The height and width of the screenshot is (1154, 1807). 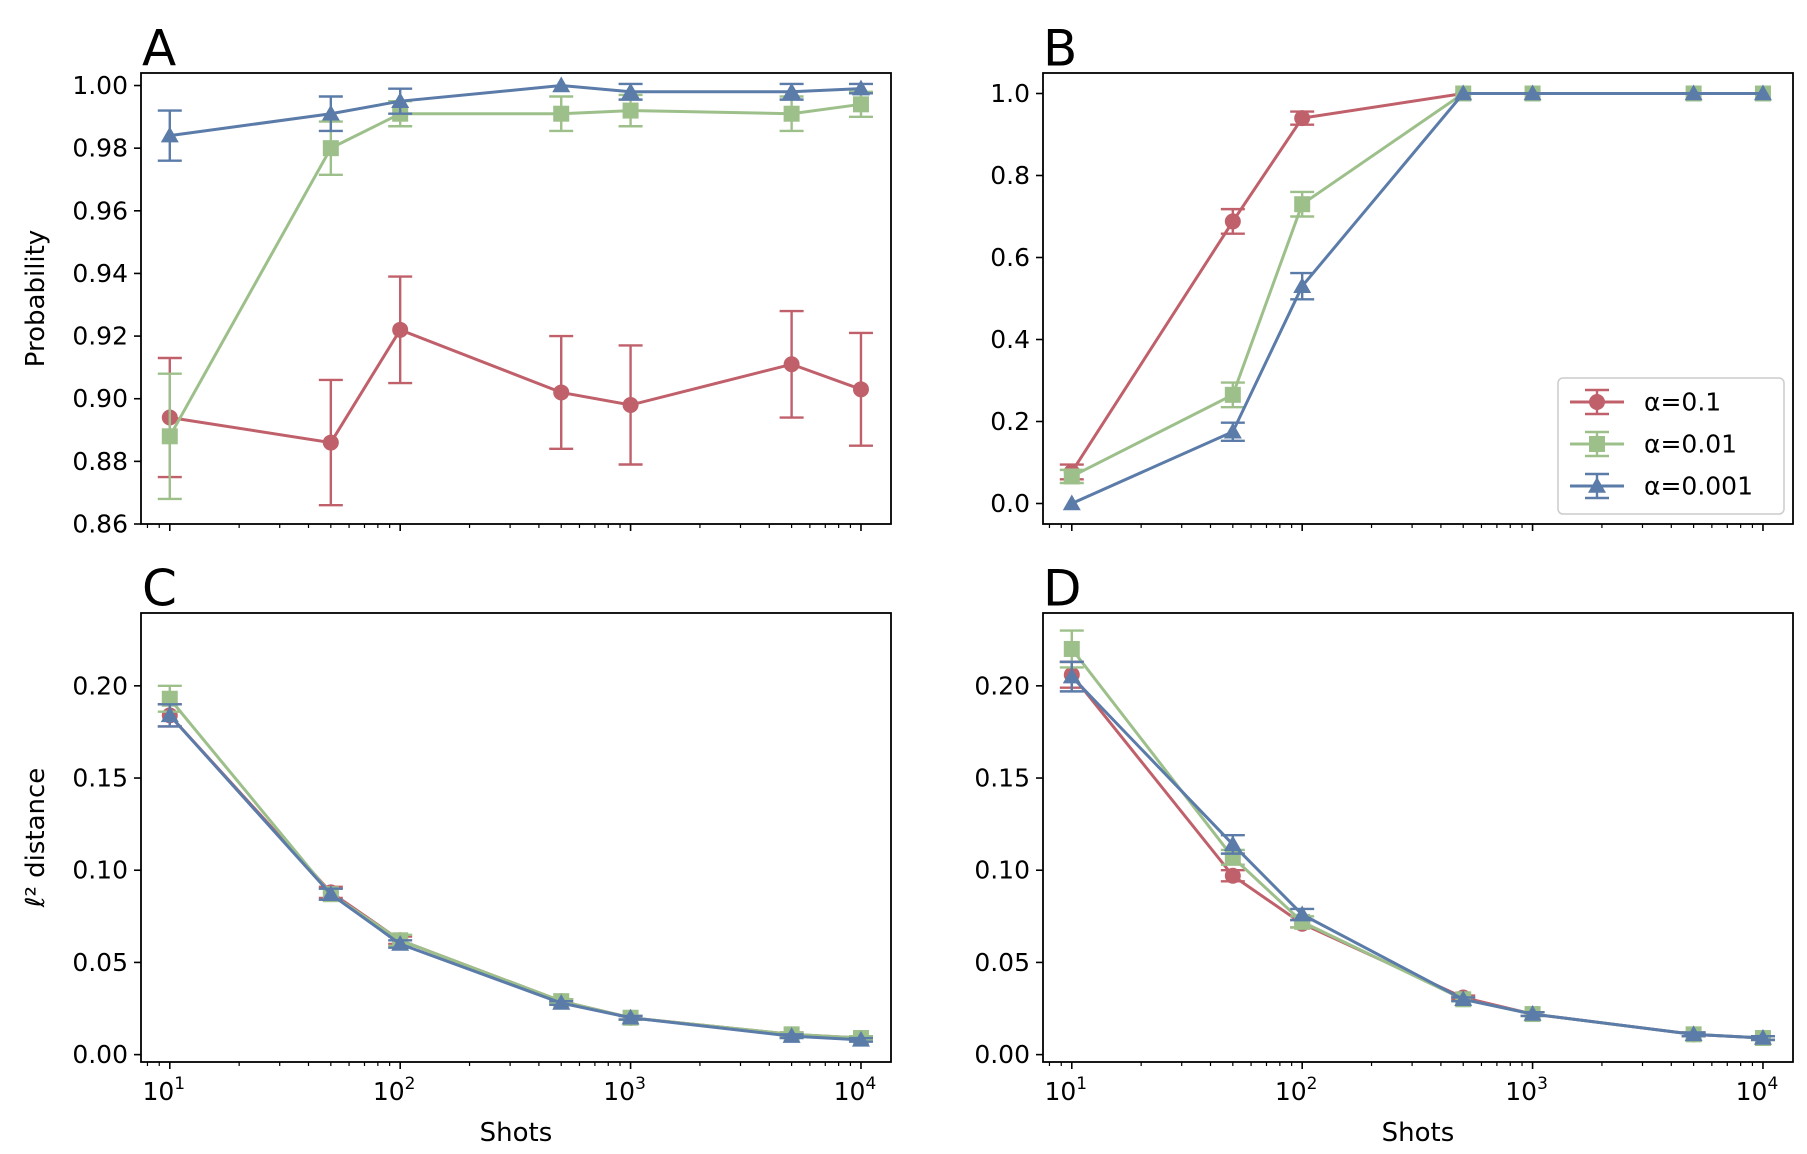 I want to click on y-tick-label: 1.0, so click(x=1010, y=93).